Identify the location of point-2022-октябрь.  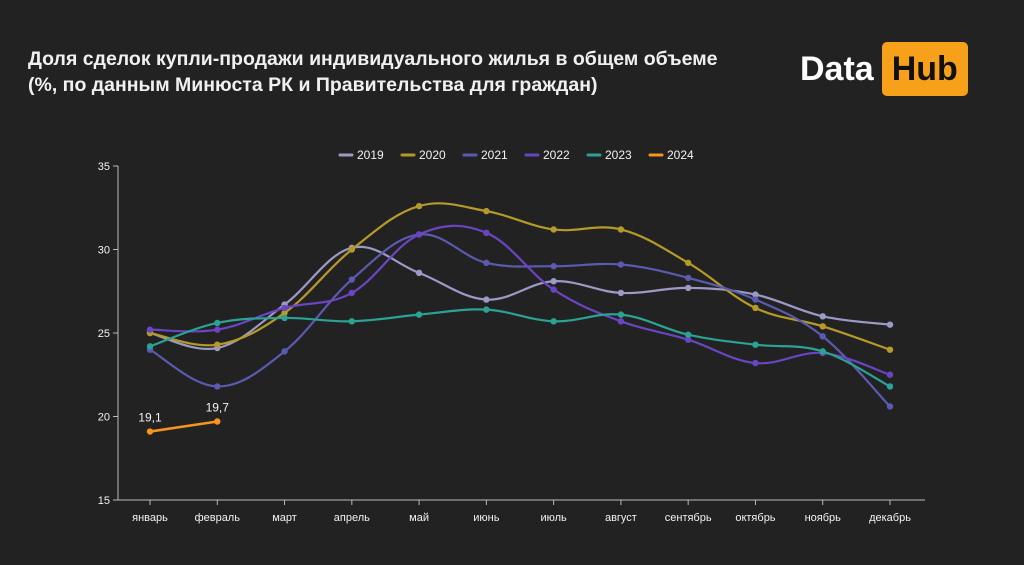
(755, 363).